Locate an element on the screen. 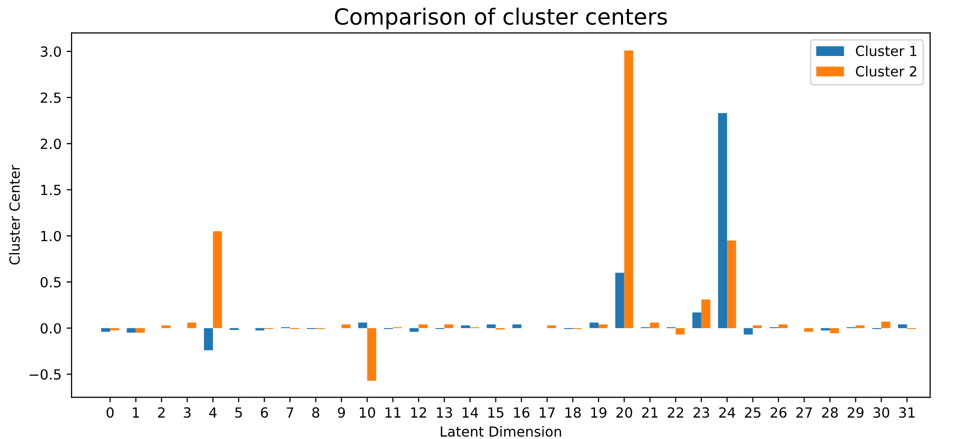  x-tick-label: 29 is located at coordinates (856, 412).